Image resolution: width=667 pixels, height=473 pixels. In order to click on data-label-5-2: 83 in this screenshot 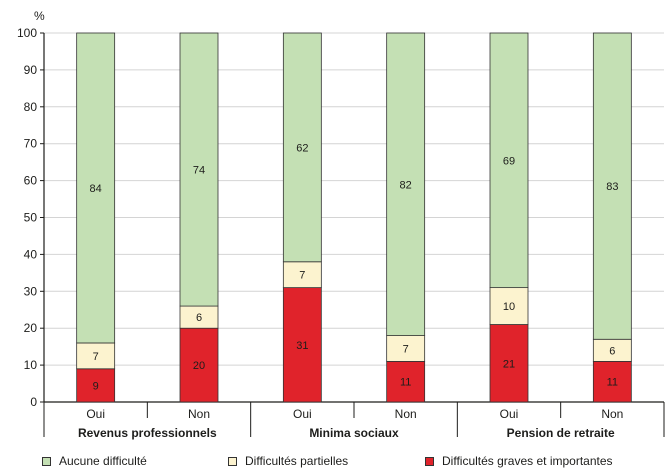, I will do `click(612, 187)`.